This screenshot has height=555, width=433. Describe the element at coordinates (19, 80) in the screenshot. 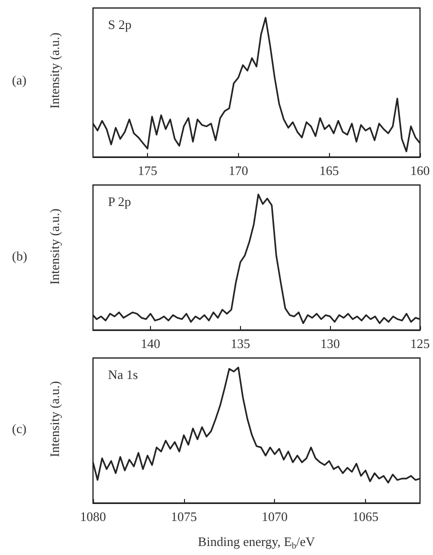

I see `text: (a)` at that location.